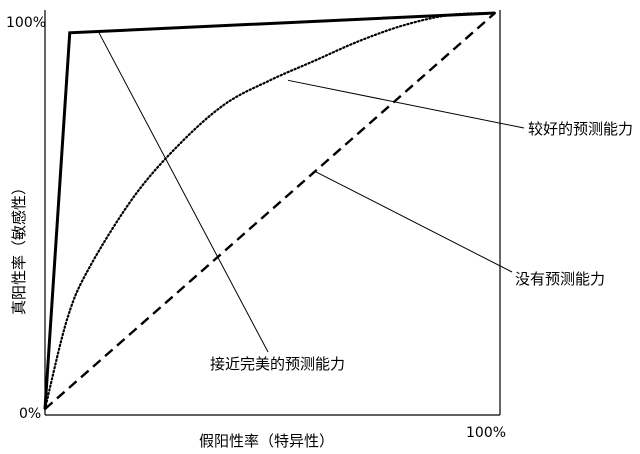  What do you see at coordinates (19, 247) in the screenshot?
I see `y-axis-title: 真阳性率（敏感性）` at bounding box center [19, 247].